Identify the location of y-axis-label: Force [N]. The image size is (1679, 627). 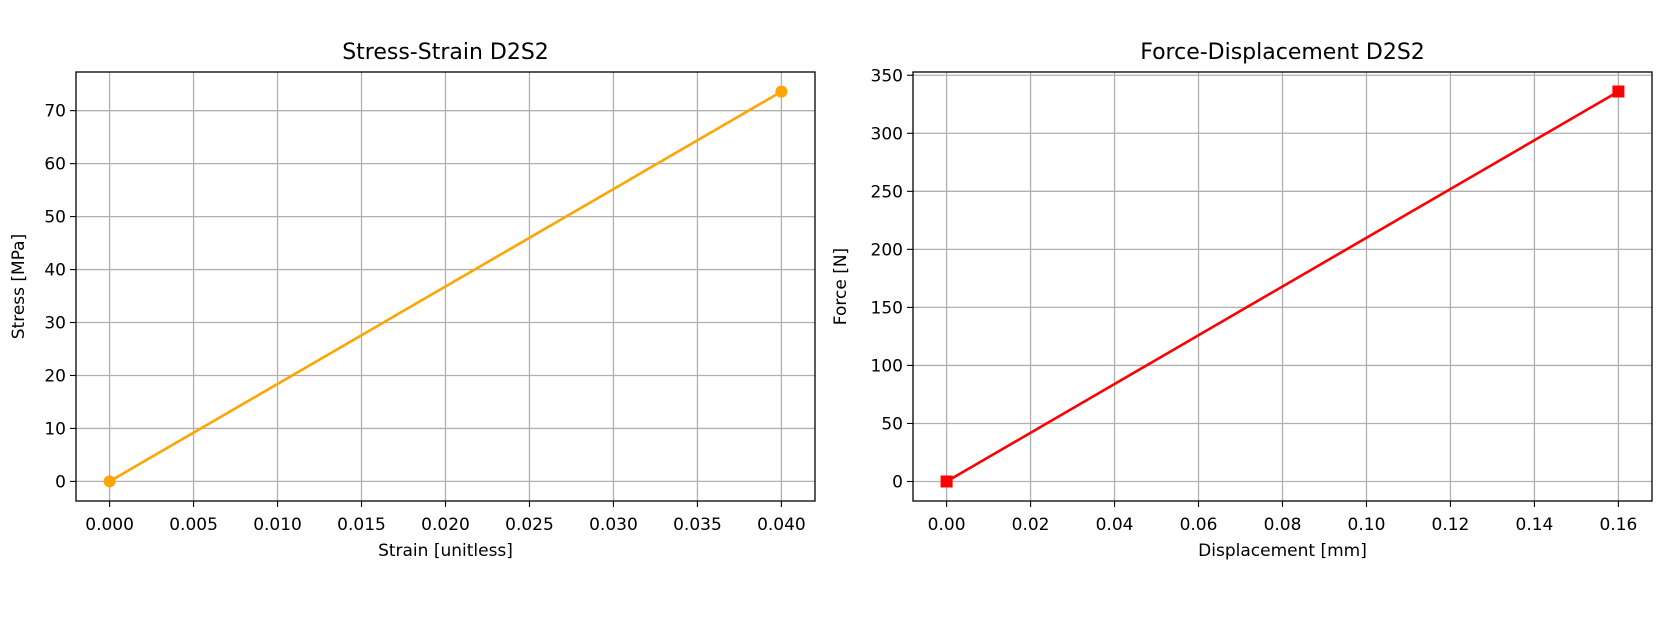
(841, 286).